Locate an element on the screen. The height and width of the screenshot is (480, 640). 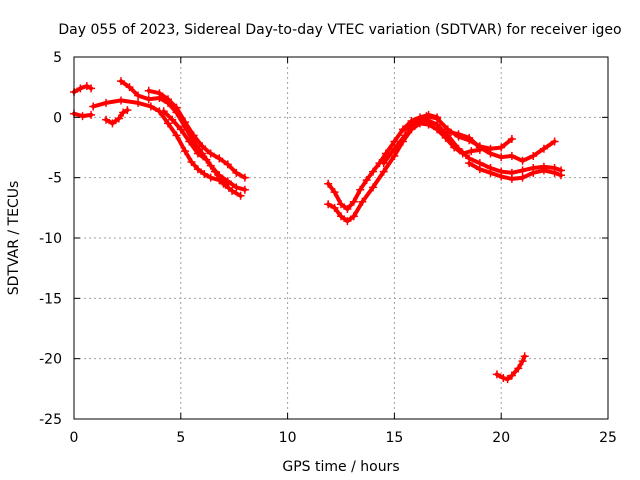
y-tick-label: -10 is located at coordinates (50, 239).